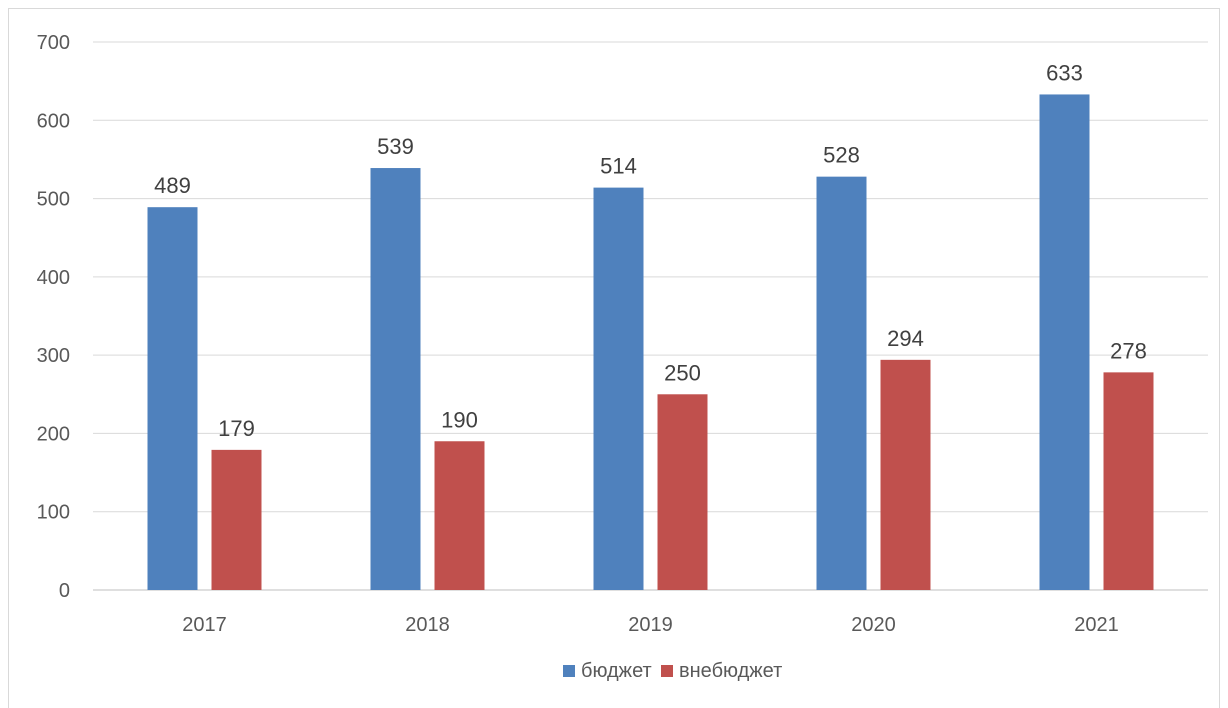  What do you see at coordinates (64, 591) in the screenshot?
I see `y-tick-label: 0` at bounding box center [64, 591].